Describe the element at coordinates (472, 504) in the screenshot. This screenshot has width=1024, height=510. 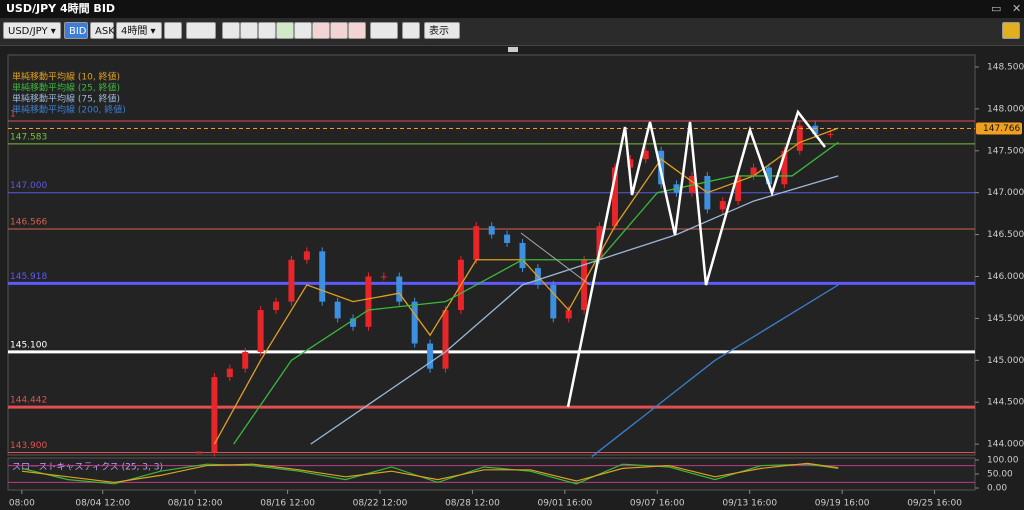
I see `x-tick-label: 08/28 12:00` at that location.